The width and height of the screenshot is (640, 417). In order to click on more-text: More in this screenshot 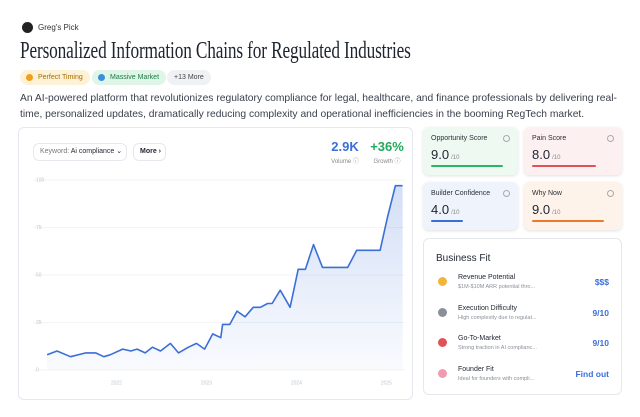, I will do `click(148, 151)`.